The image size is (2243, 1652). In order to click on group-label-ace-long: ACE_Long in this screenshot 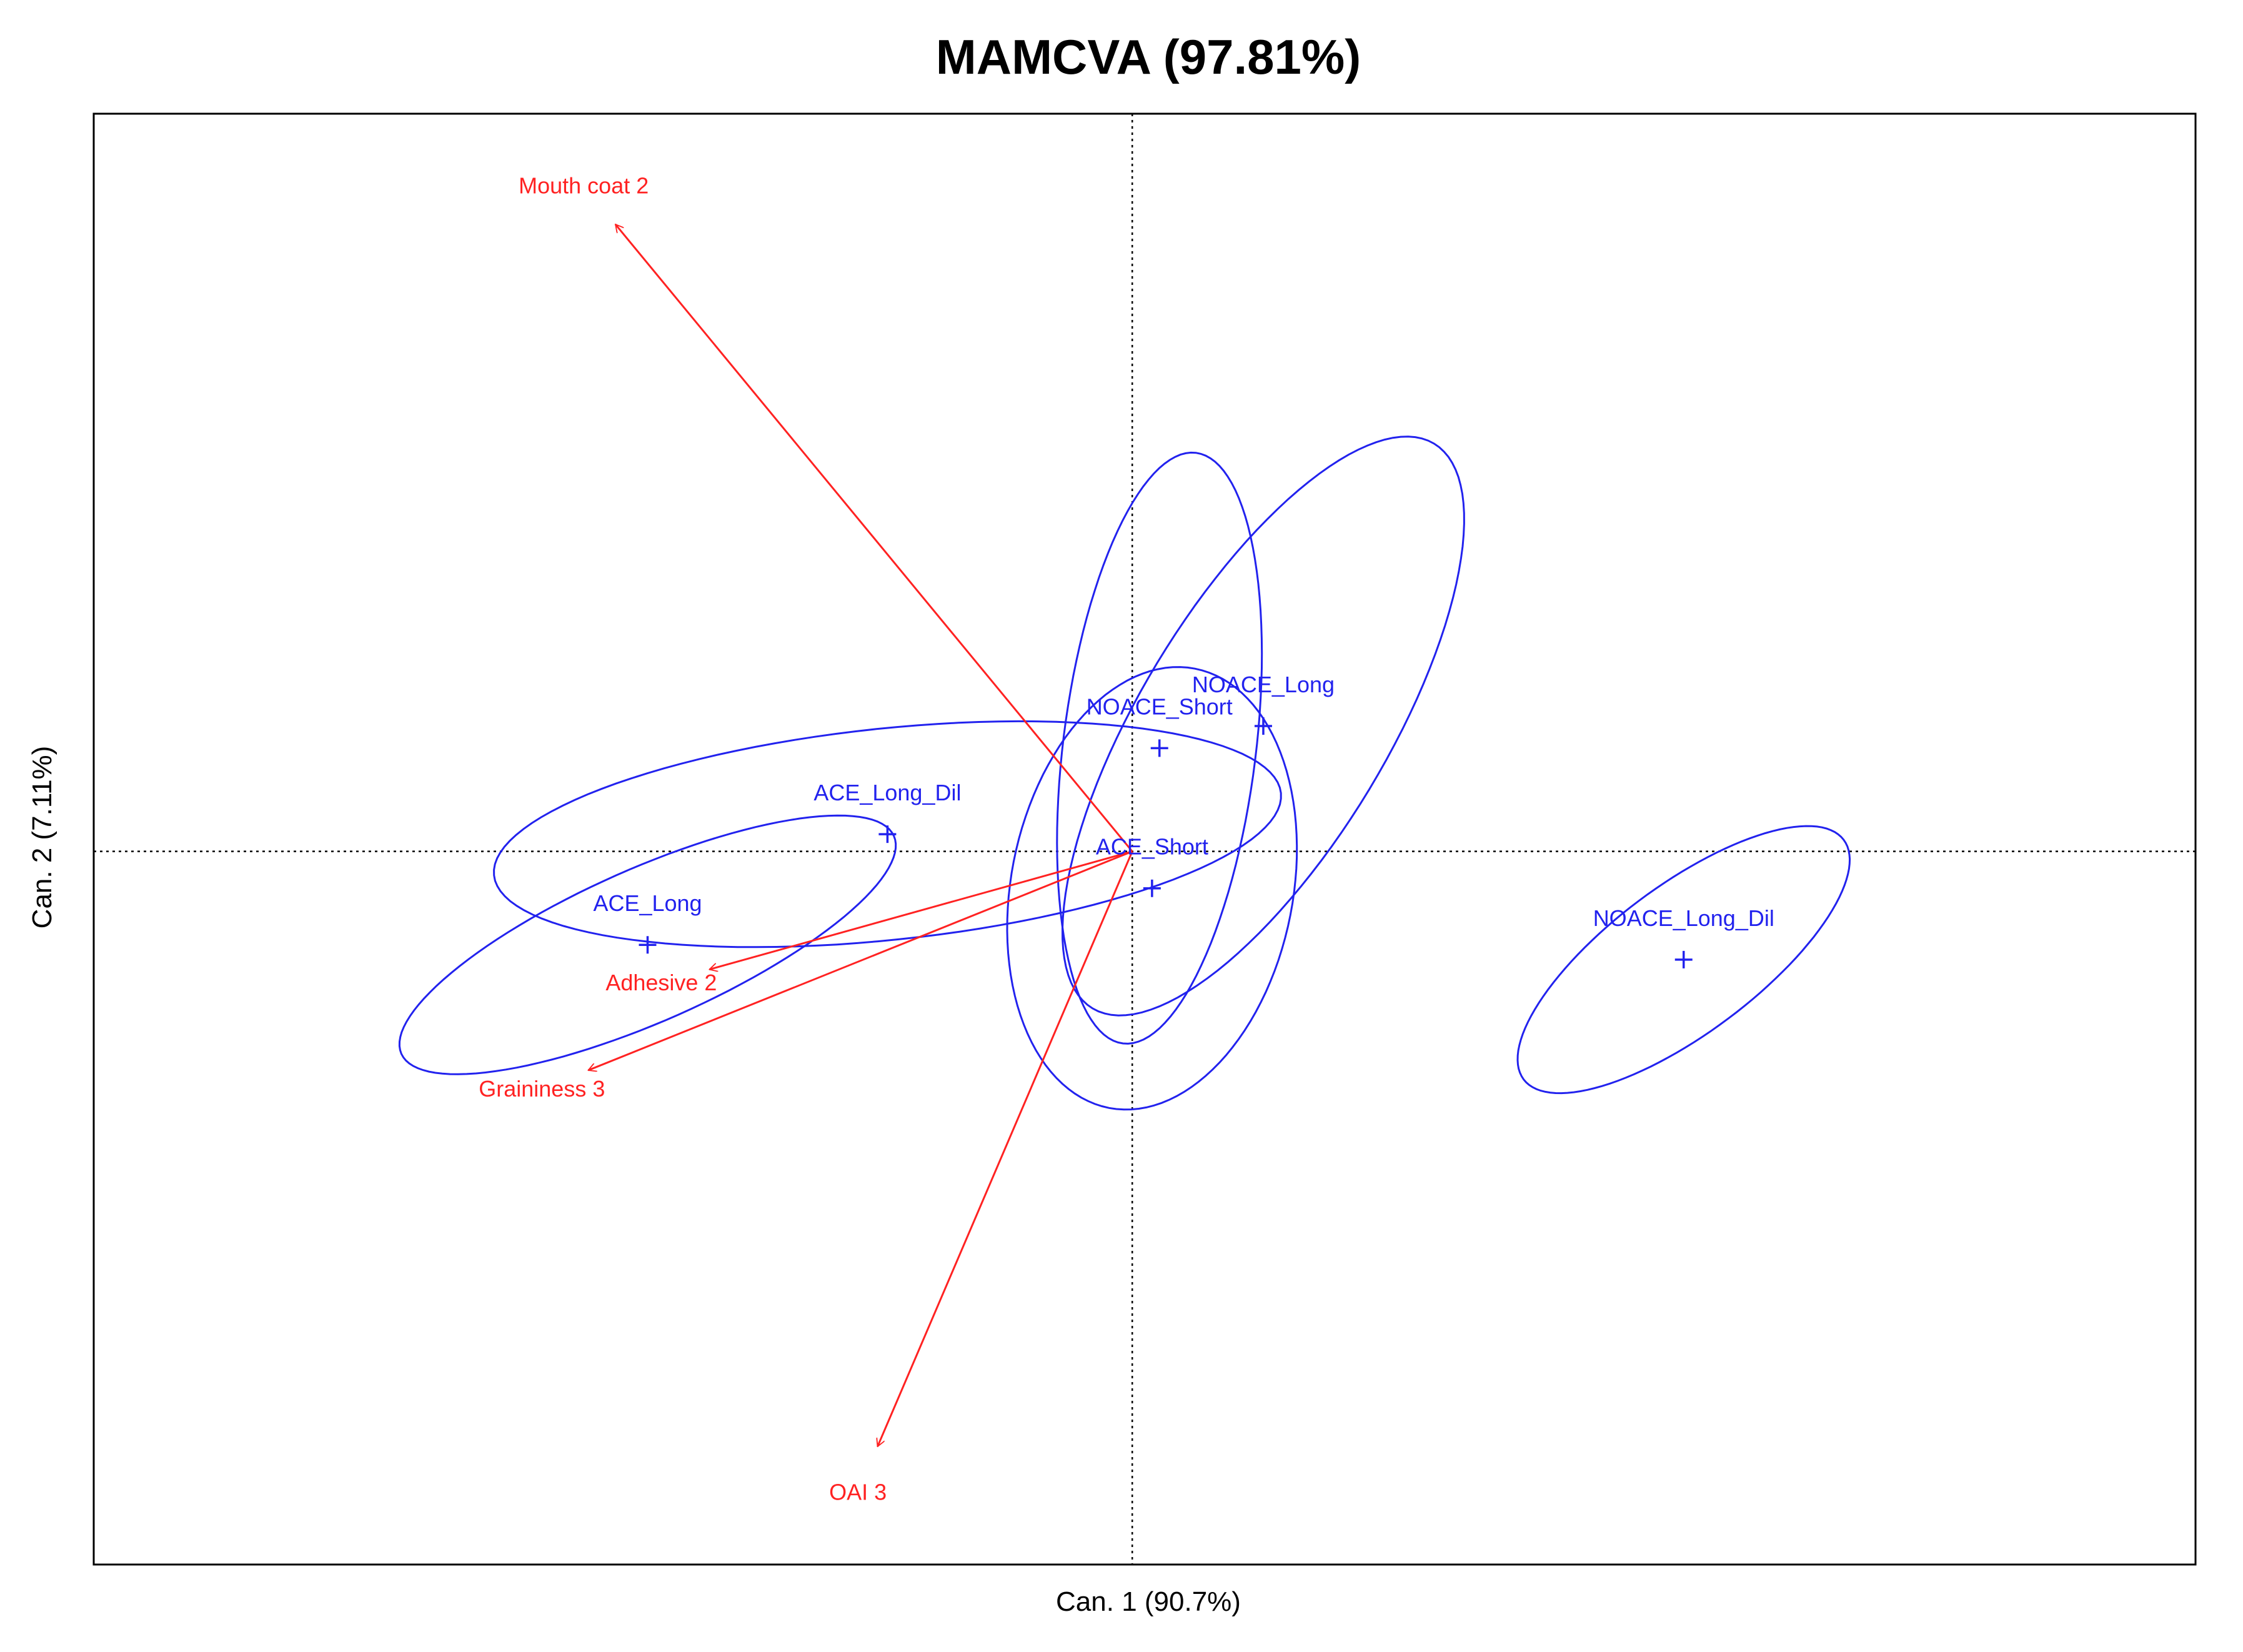, I will do `click(647, 903)`.